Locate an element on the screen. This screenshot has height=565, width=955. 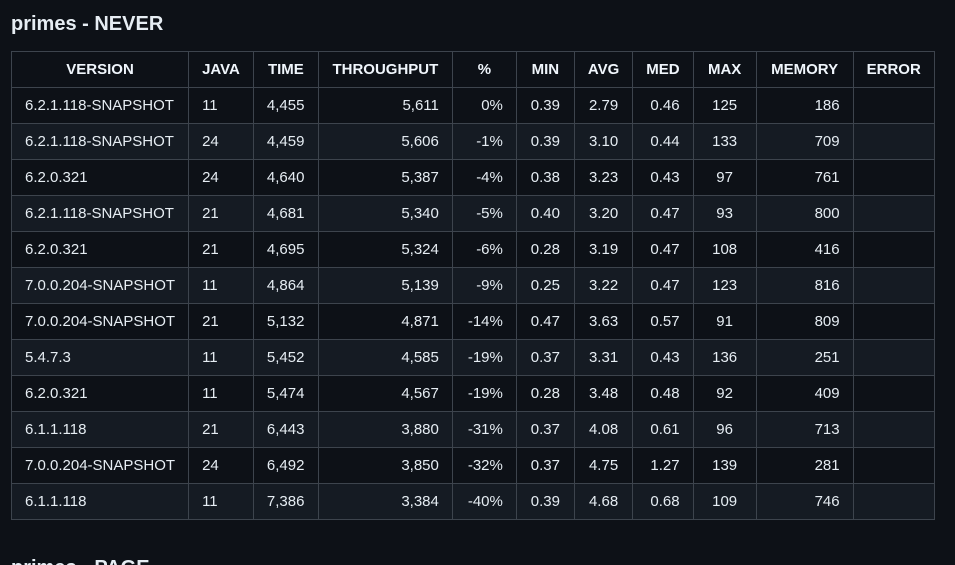
header-java: JAVA is located at coordinates (221, 69).